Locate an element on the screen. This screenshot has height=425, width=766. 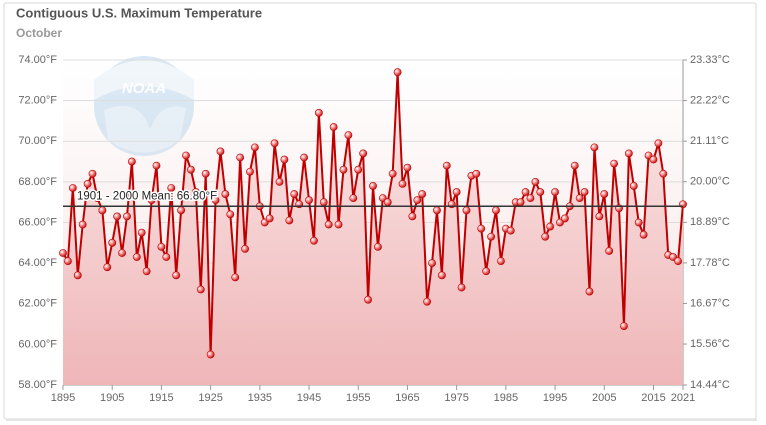
chart-title: Contiguous U.S. Maximum Temperature is located at coordinates (139, 12).